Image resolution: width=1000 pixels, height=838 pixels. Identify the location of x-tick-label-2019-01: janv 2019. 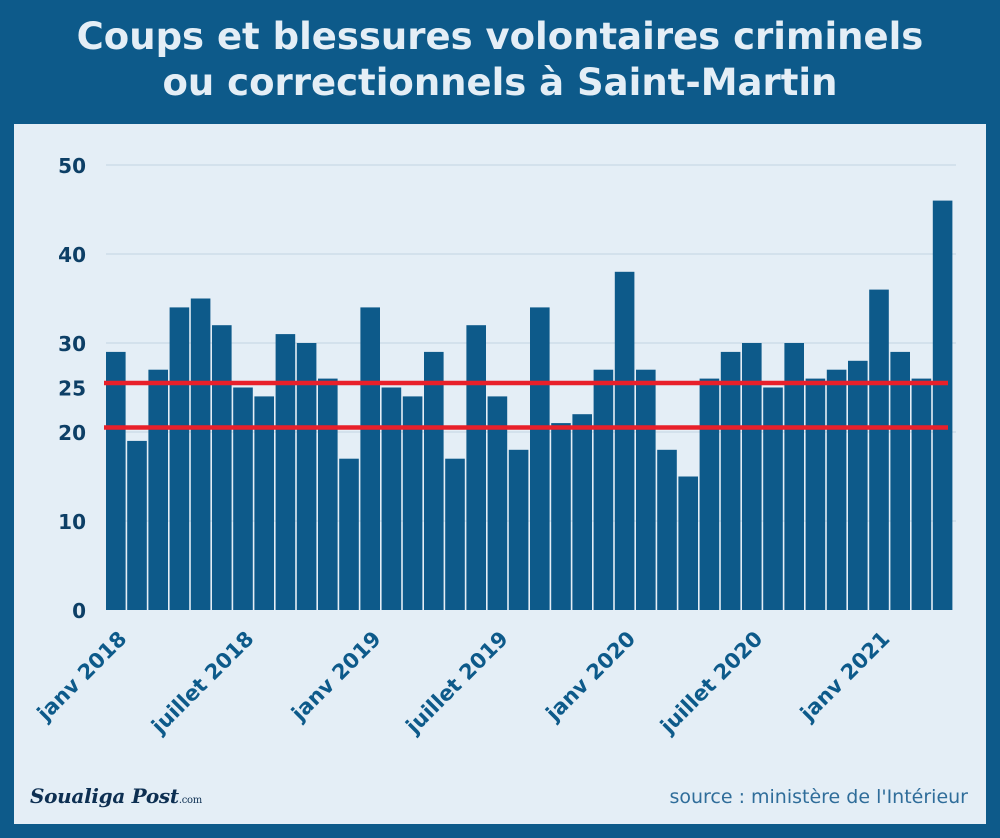
(336, 677).